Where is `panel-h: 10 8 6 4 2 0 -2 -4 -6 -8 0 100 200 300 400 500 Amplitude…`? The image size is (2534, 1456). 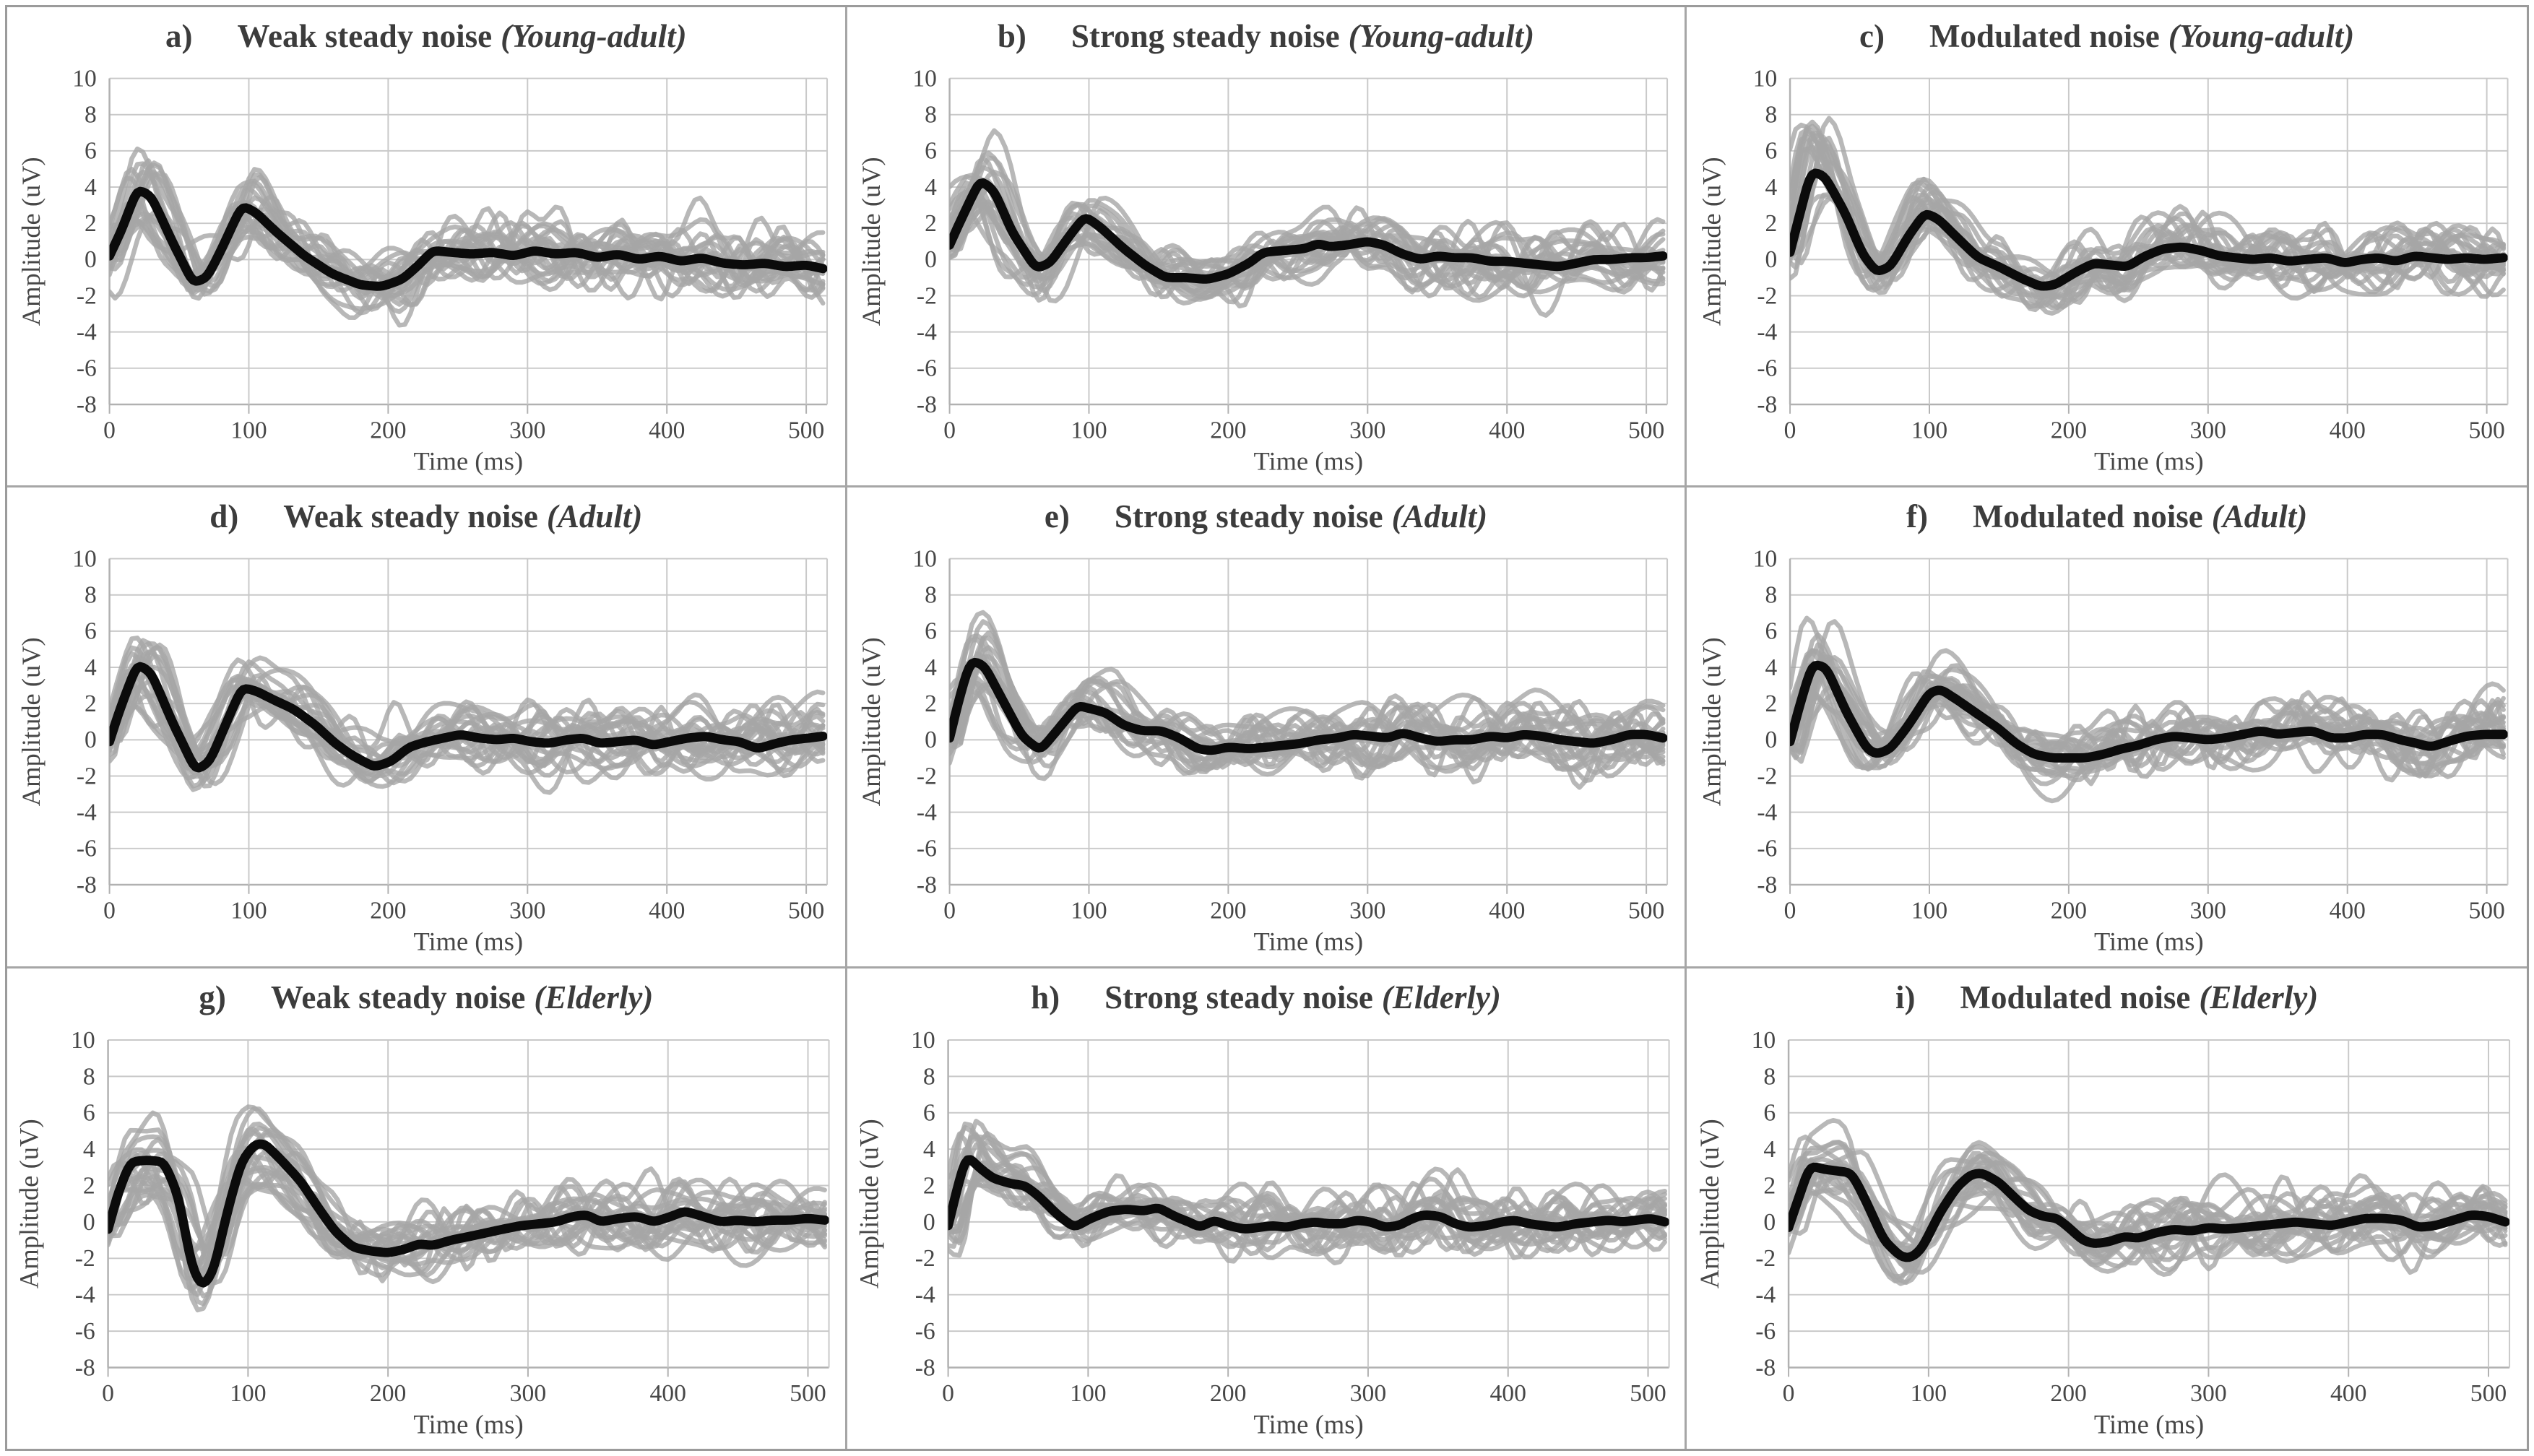 panel-h: 10 8 6 4 2 0 -2 -4 -6 -8 0 100 200 300 400 500 Amplitude… is located at coordinates (1267, 1208).